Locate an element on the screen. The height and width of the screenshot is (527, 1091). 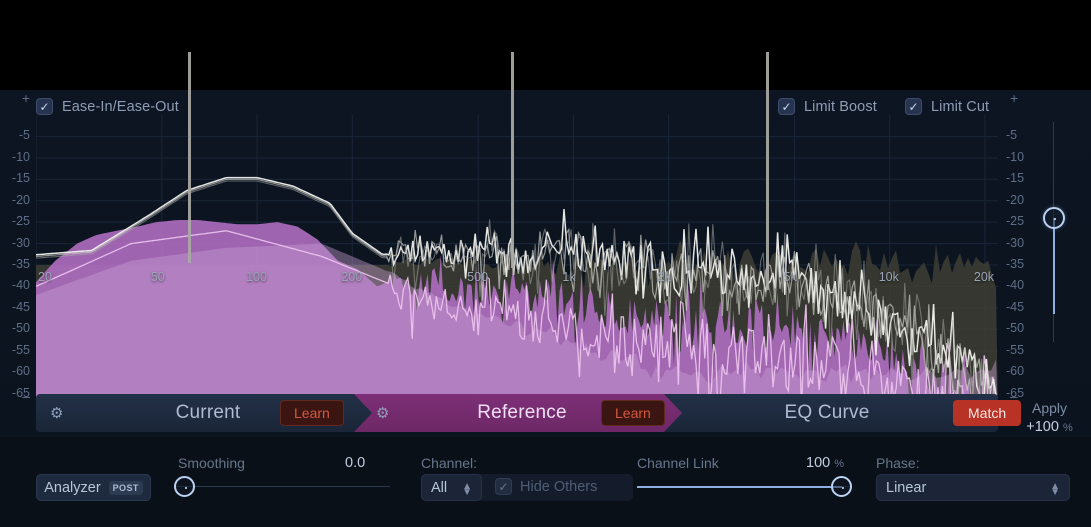
axis-right-minus: – is located at coordinates (1014, 396).